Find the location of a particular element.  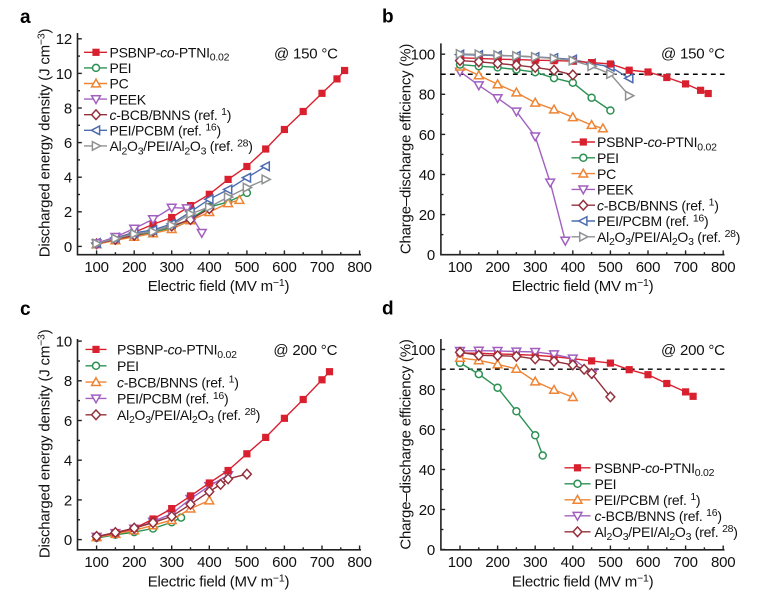

svg-text: c-BCB/BNNS (ref. 16) is located at coordinates (658, 515).